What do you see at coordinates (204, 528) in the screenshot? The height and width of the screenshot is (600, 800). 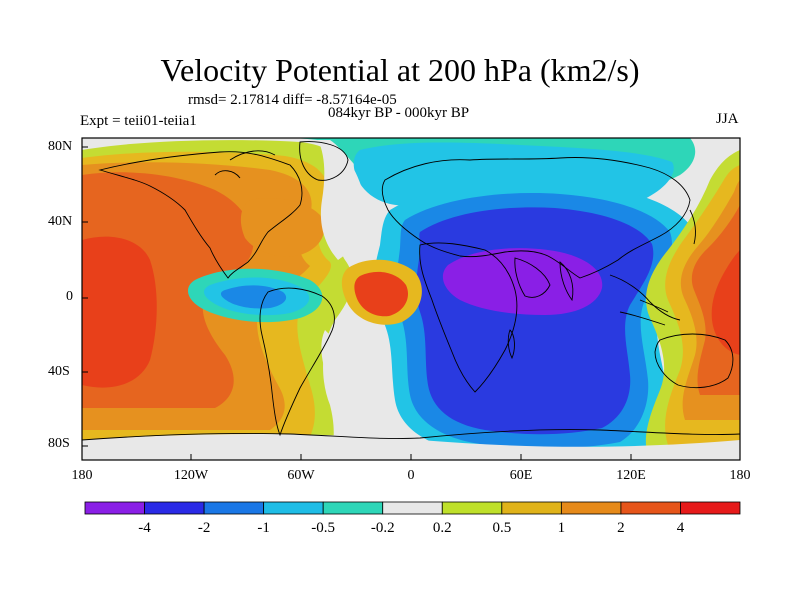 I see `colorbar-label: -2` at bounding box center [204, 528].